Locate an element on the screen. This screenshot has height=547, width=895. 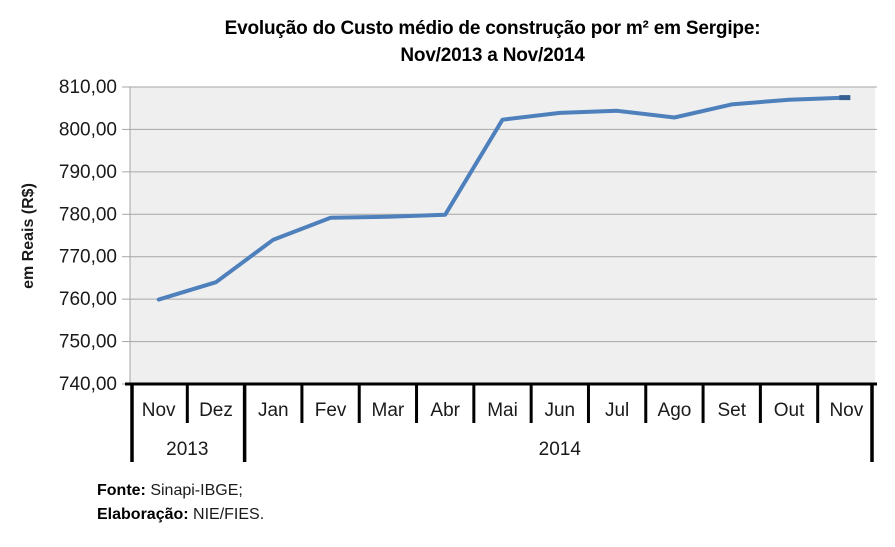
x-month-label: Mar is located at coordinates (388, 410).